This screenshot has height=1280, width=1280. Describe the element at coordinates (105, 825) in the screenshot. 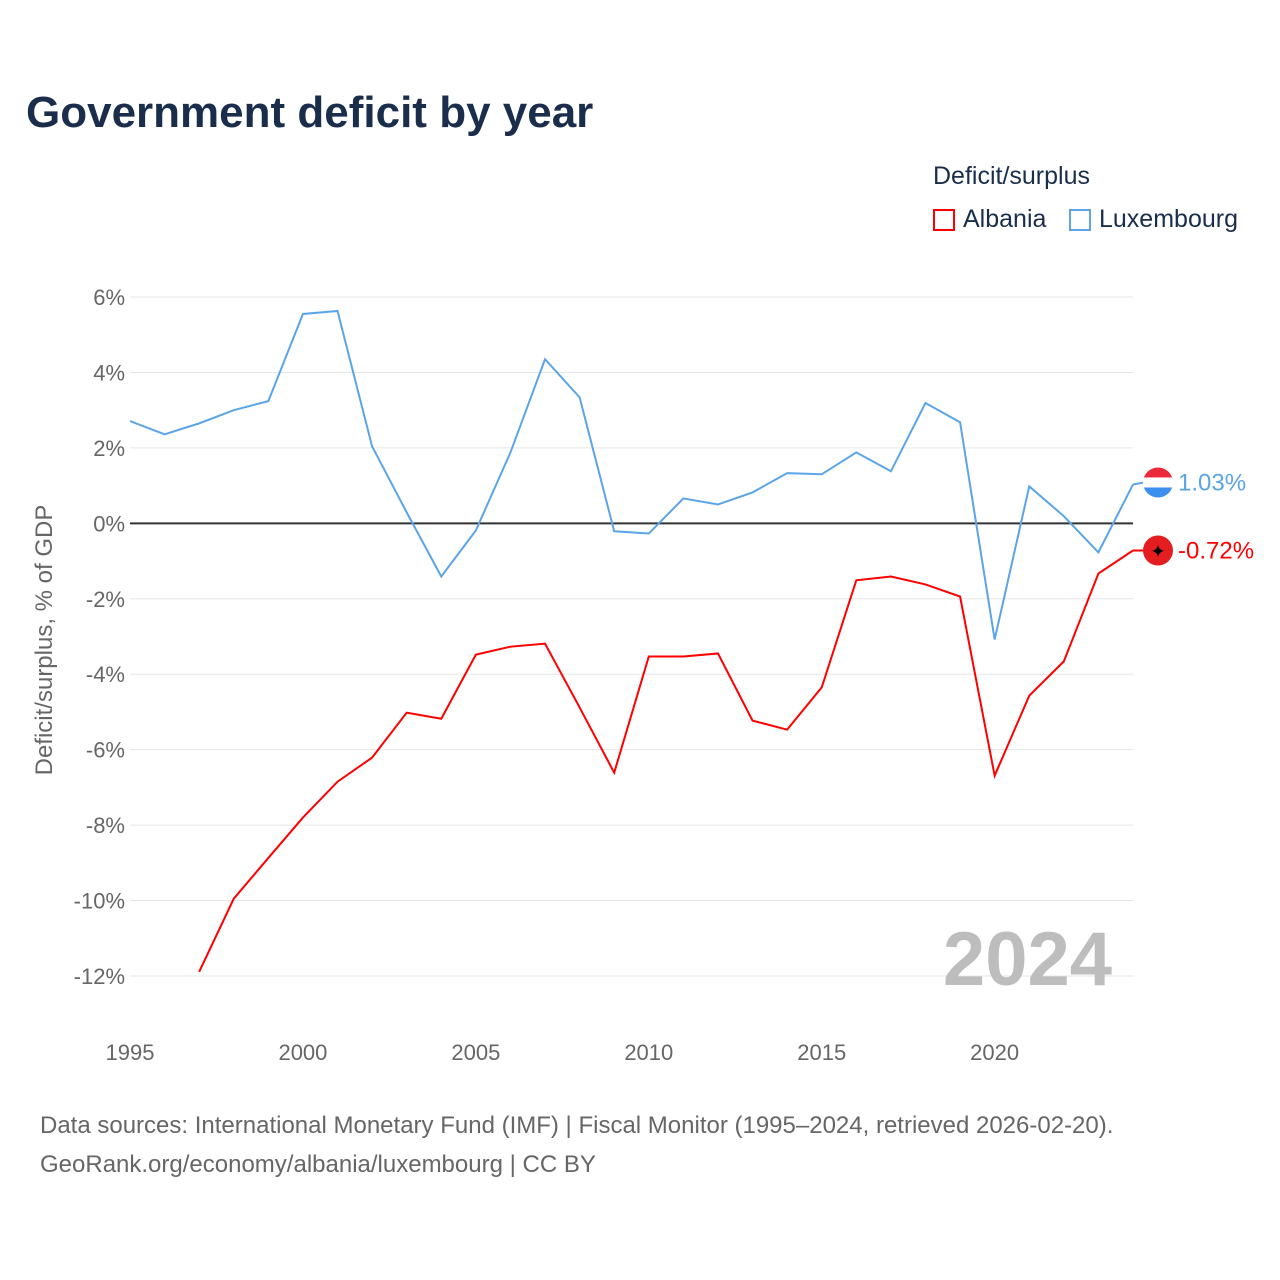

I see `y-tick-label: -8%` at that location.